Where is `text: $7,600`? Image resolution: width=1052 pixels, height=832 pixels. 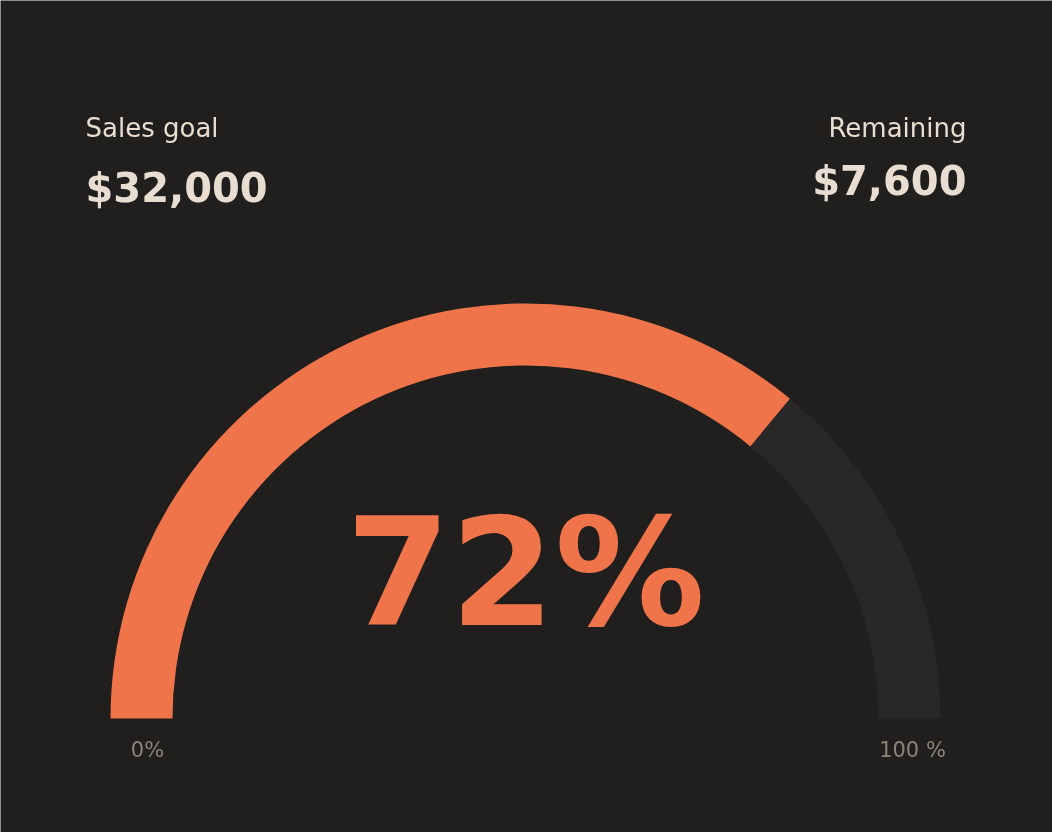 text: $7,600 is located at coordinates (889, 180).